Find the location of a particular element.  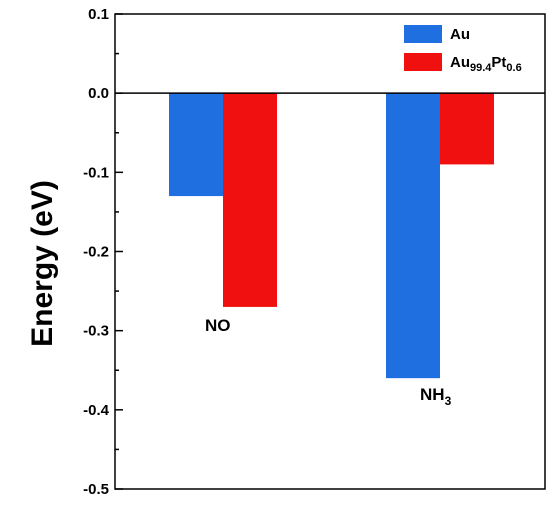

bar-au99-4pt0-6-nh3 is located at coordinates (467, 129).